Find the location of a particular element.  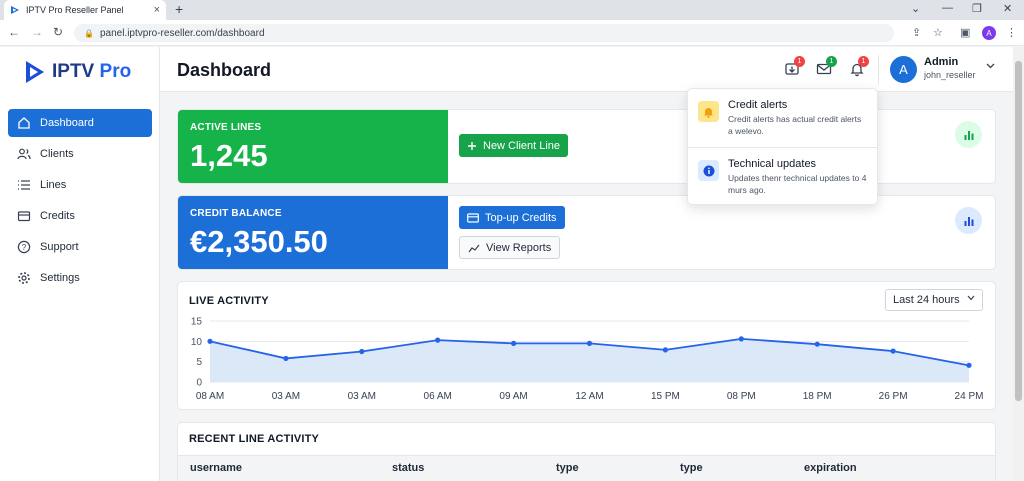

view-reports-button: View Reports is located at coordinates (510, 247).